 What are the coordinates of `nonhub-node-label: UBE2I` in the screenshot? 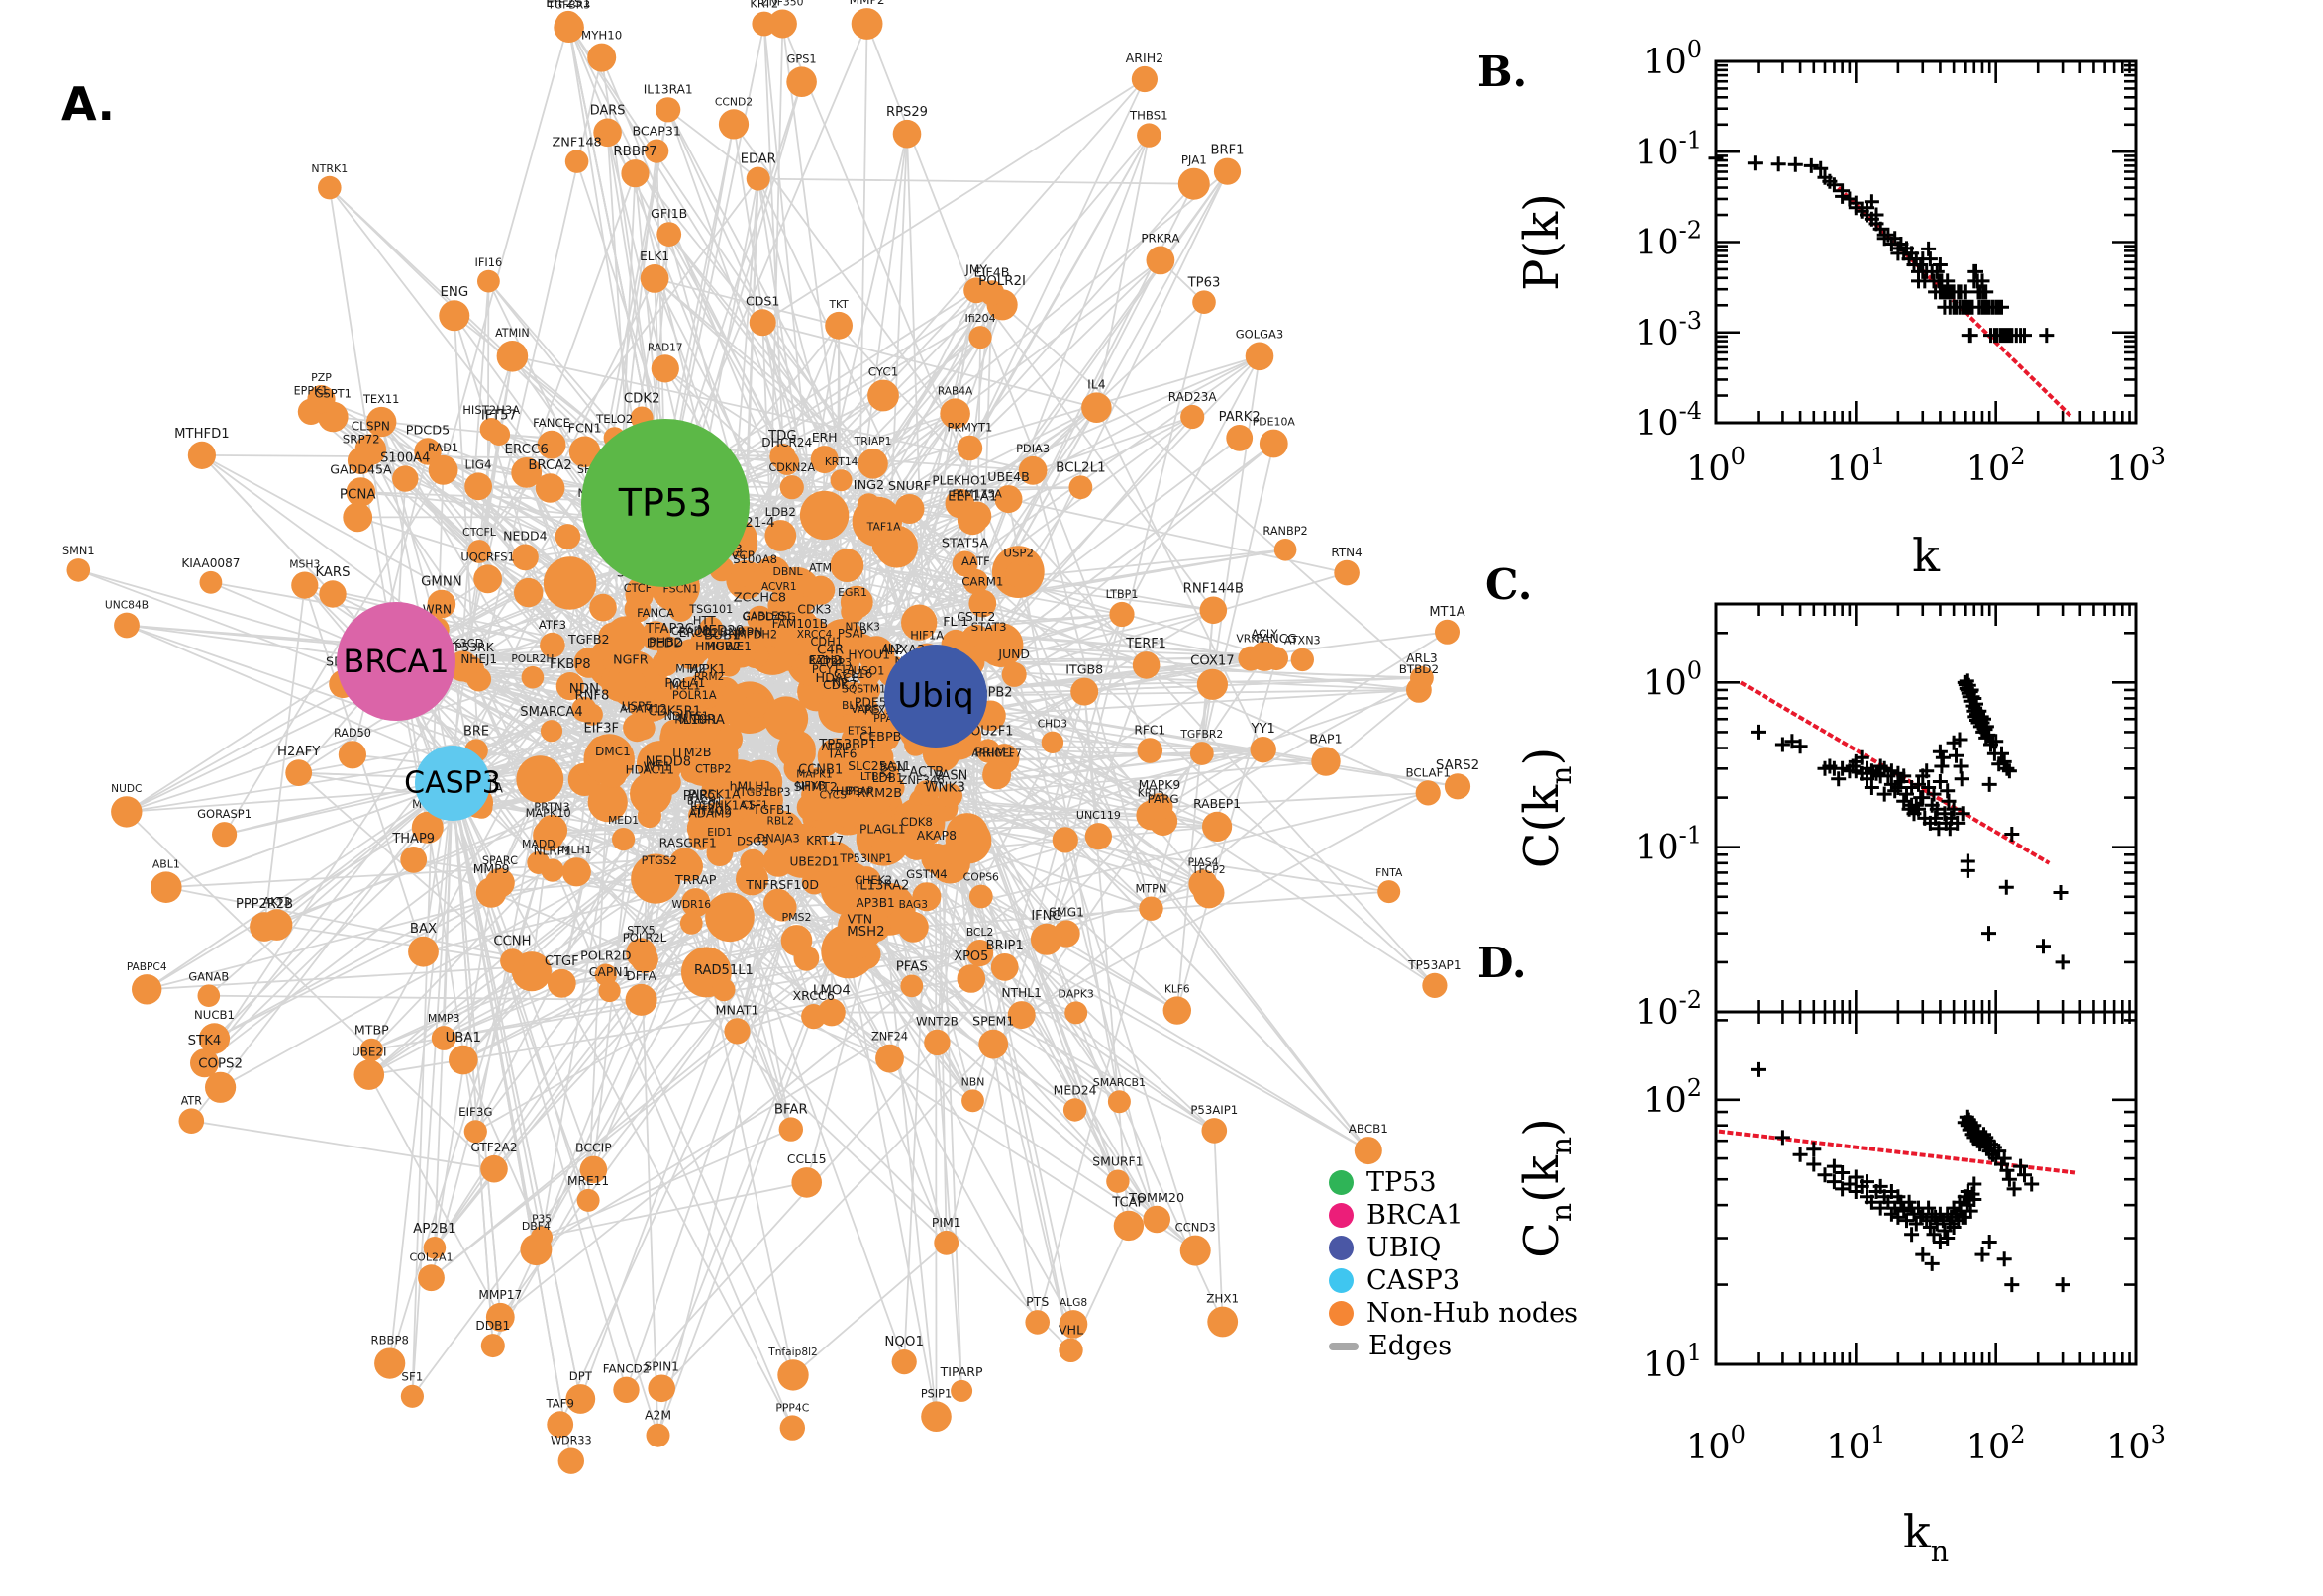 It's located at (369, 1051).